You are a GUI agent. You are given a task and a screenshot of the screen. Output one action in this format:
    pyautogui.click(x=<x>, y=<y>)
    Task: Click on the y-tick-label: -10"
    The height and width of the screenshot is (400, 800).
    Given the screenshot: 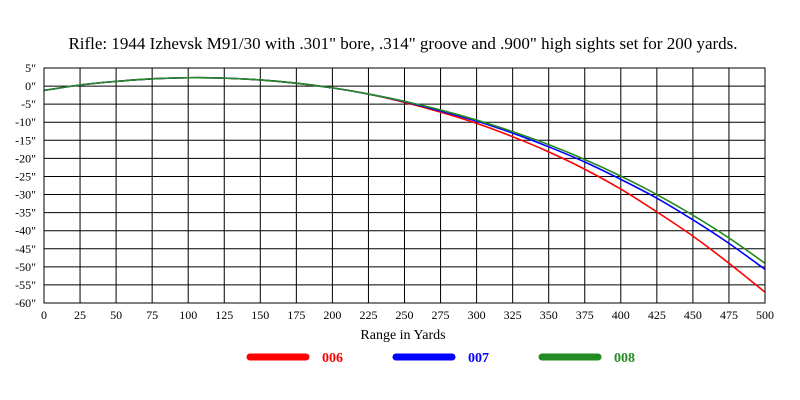 What is the action you would take?
    pyautogui.click(x=25, y=122)
    